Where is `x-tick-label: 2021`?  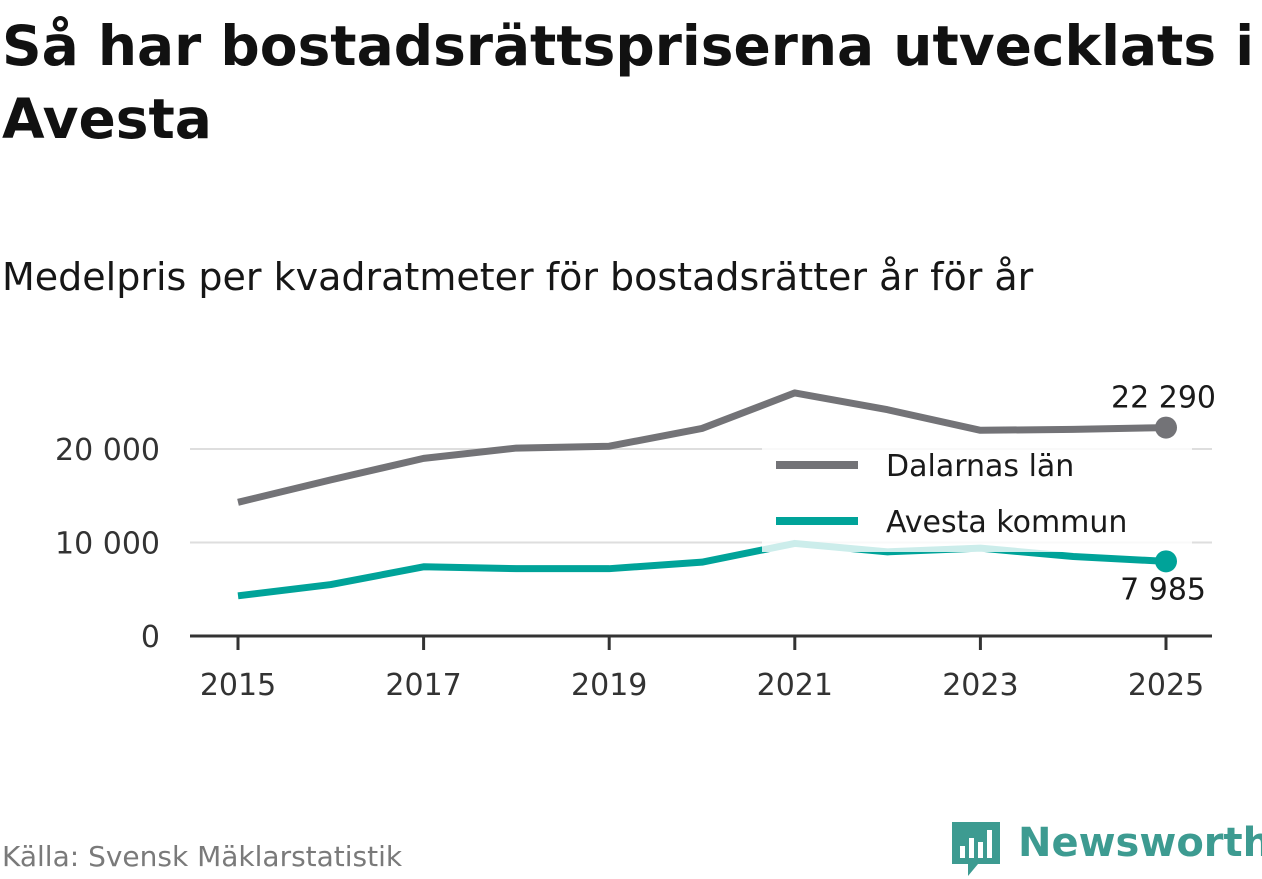 x-tick-label: 2021 is located at coordinates (795, 685).